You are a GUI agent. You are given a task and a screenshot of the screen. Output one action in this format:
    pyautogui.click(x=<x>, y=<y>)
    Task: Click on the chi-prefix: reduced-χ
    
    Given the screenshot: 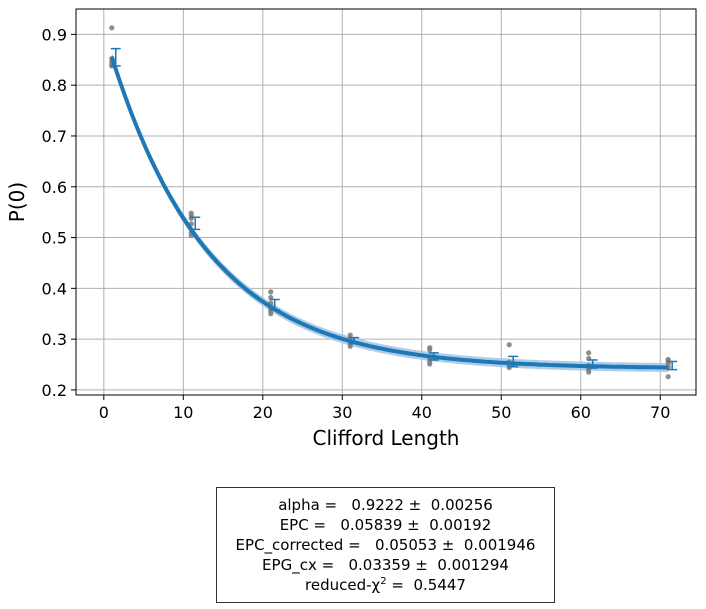 What is the action you would take?
    pyautogui.click(x=343, y=585)
    